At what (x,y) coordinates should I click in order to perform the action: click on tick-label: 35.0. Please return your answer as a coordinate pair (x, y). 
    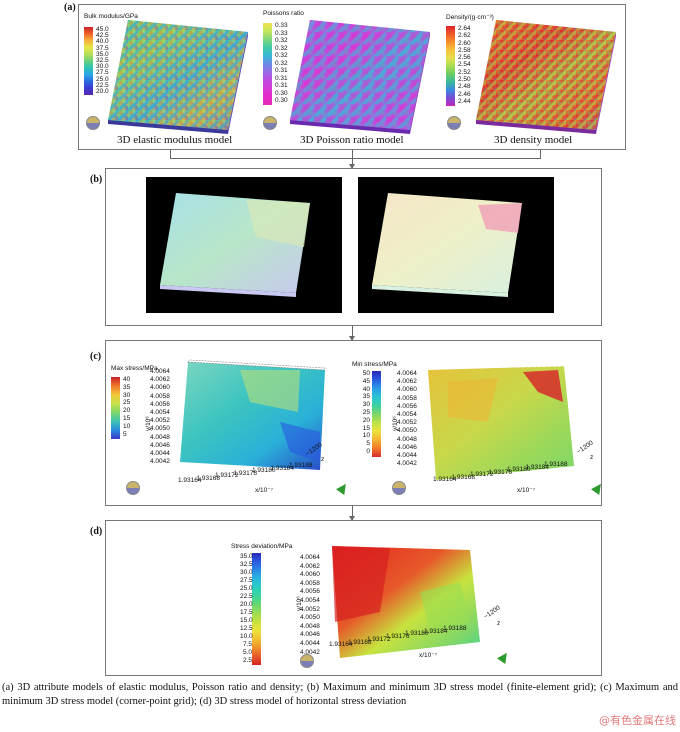
    Looking at the image, I should click on (246, 556).